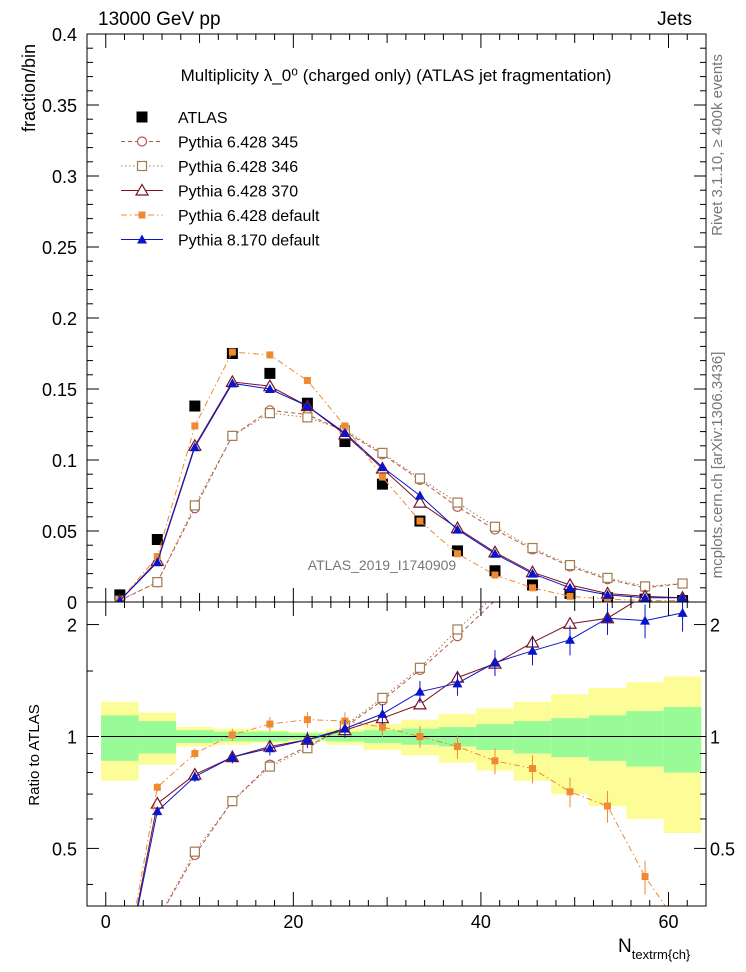 The height and width of the screenshot is (972, 746). What do you see at coordinates (106, 922) in the screenshot?
I see `x-tick-label: 0` at bounding box center [106, 922].